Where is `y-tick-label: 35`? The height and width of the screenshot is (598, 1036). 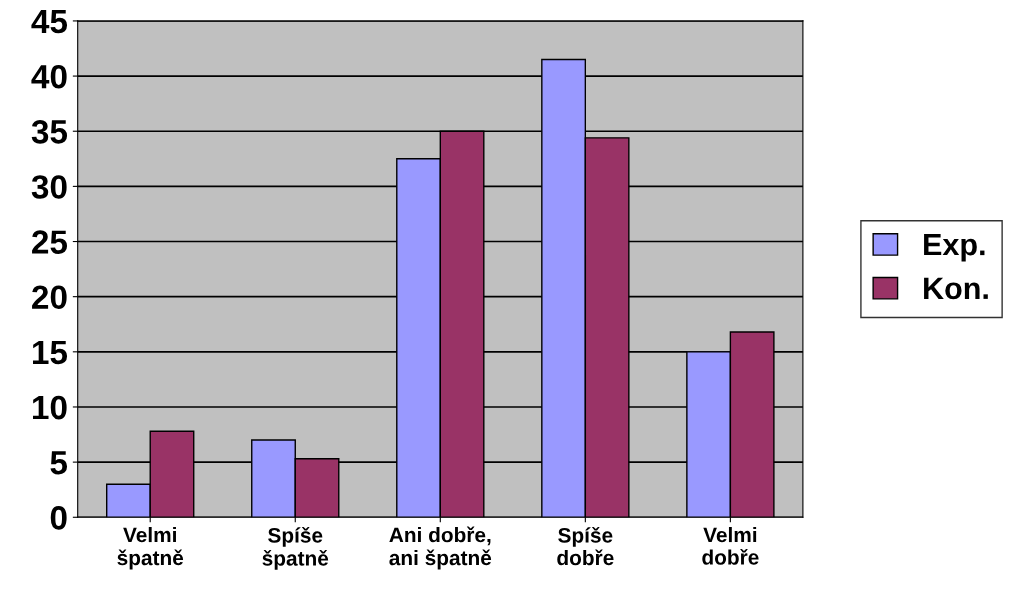
y-tick-label: 35 is located at coordinates (49, 132).